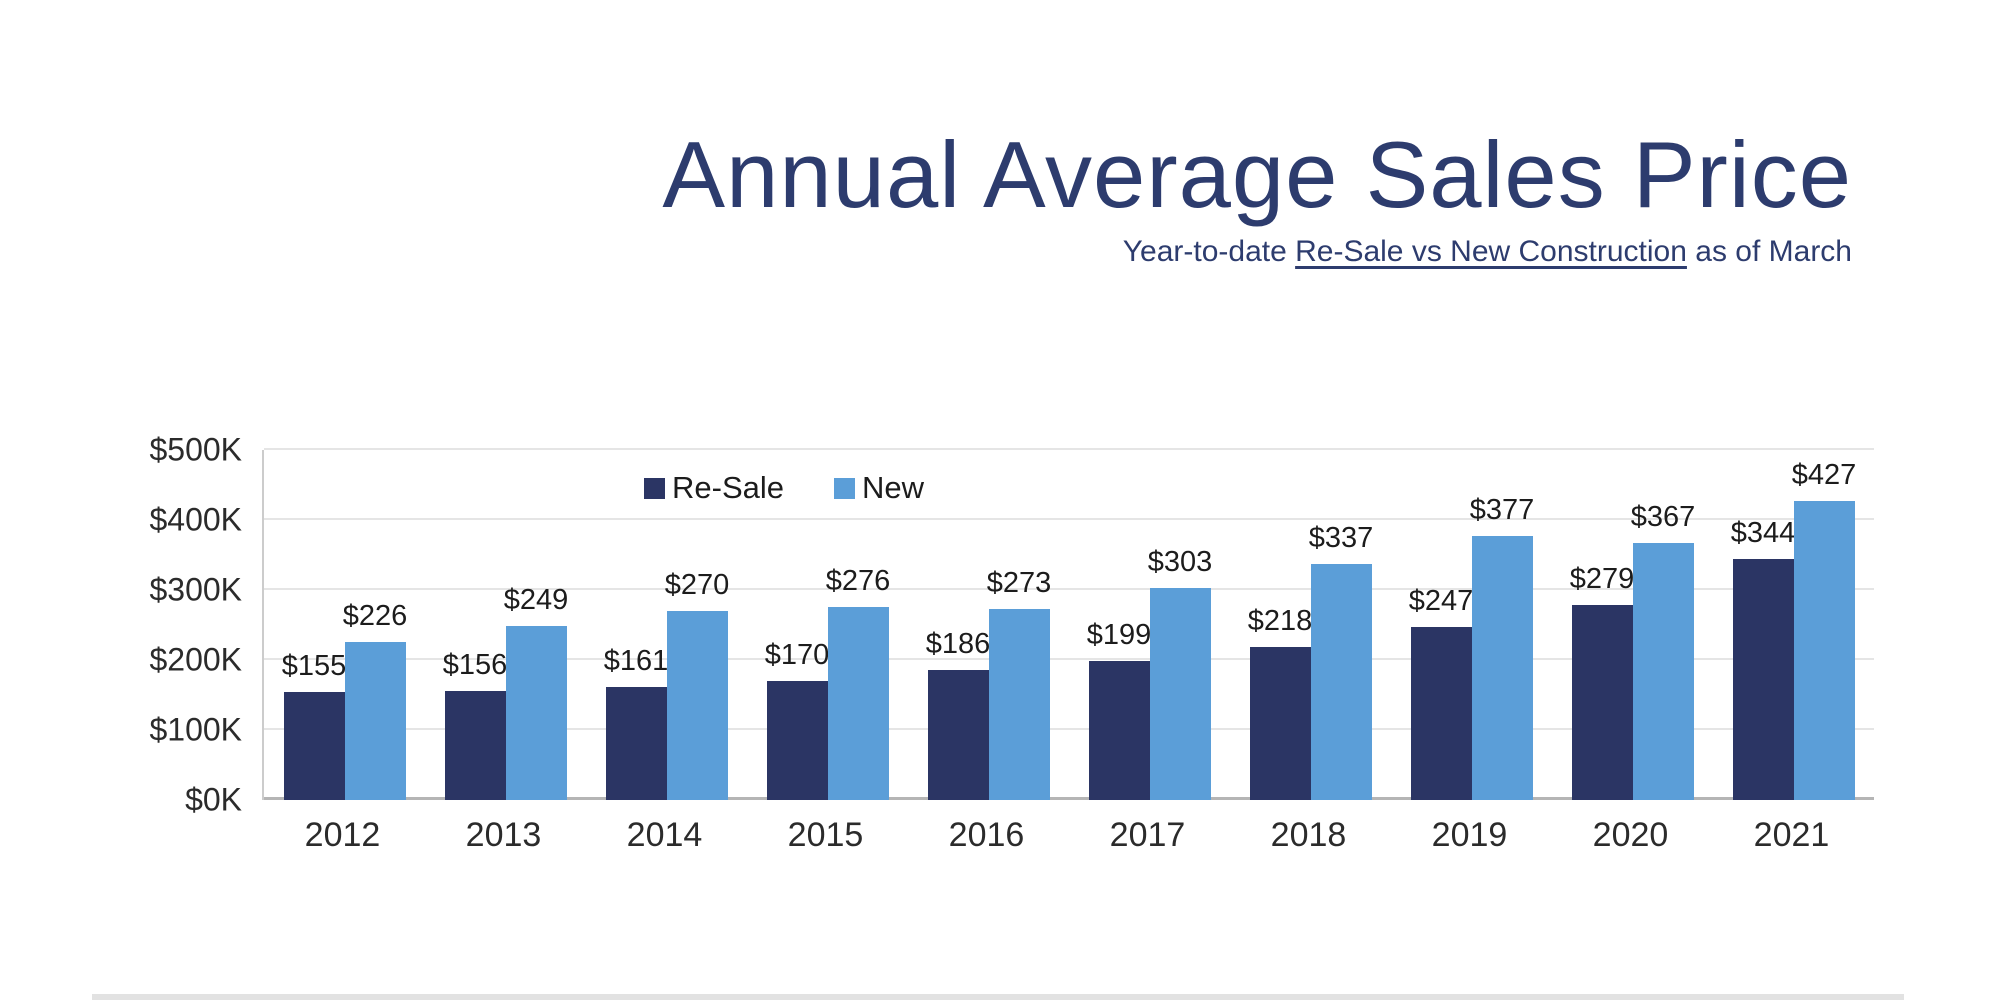 The height and width of the screenshot is (1000, 2000). What do you see at coordinates (1180, 561) in the screenshot?
I see `bar-value-label-new-2017: $303` at bounding box center [1180, 561].